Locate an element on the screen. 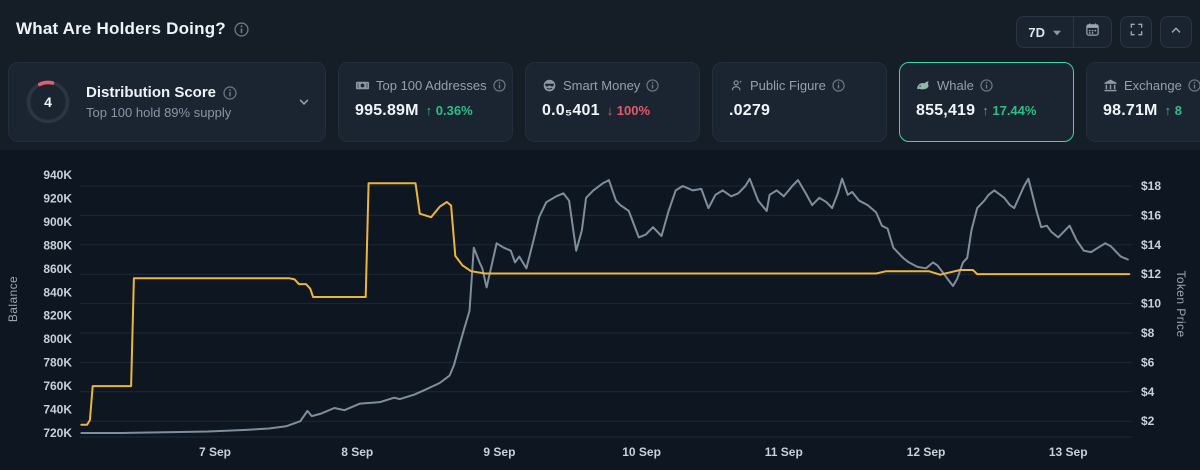  whale-icon is located at coordinates (923, 85).